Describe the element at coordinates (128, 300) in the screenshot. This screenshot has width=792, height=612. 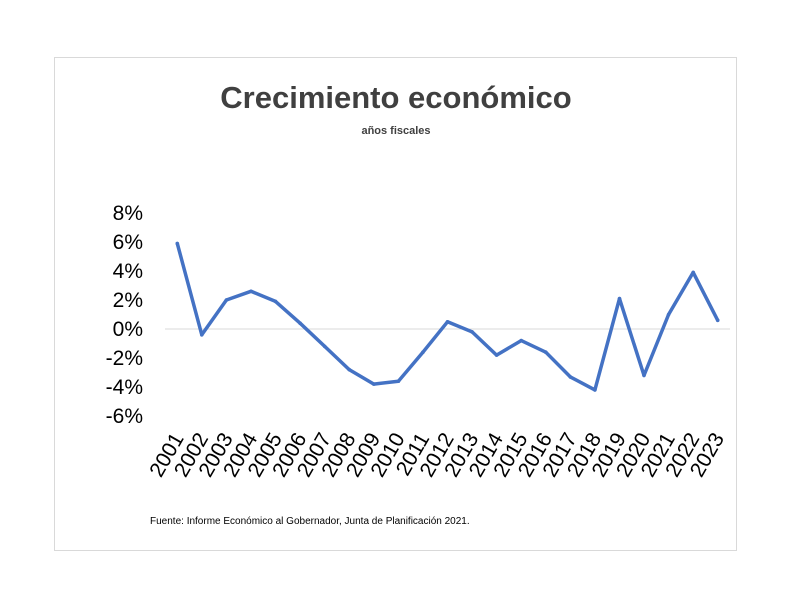
I see `y-tick-label: 2%` at that location.